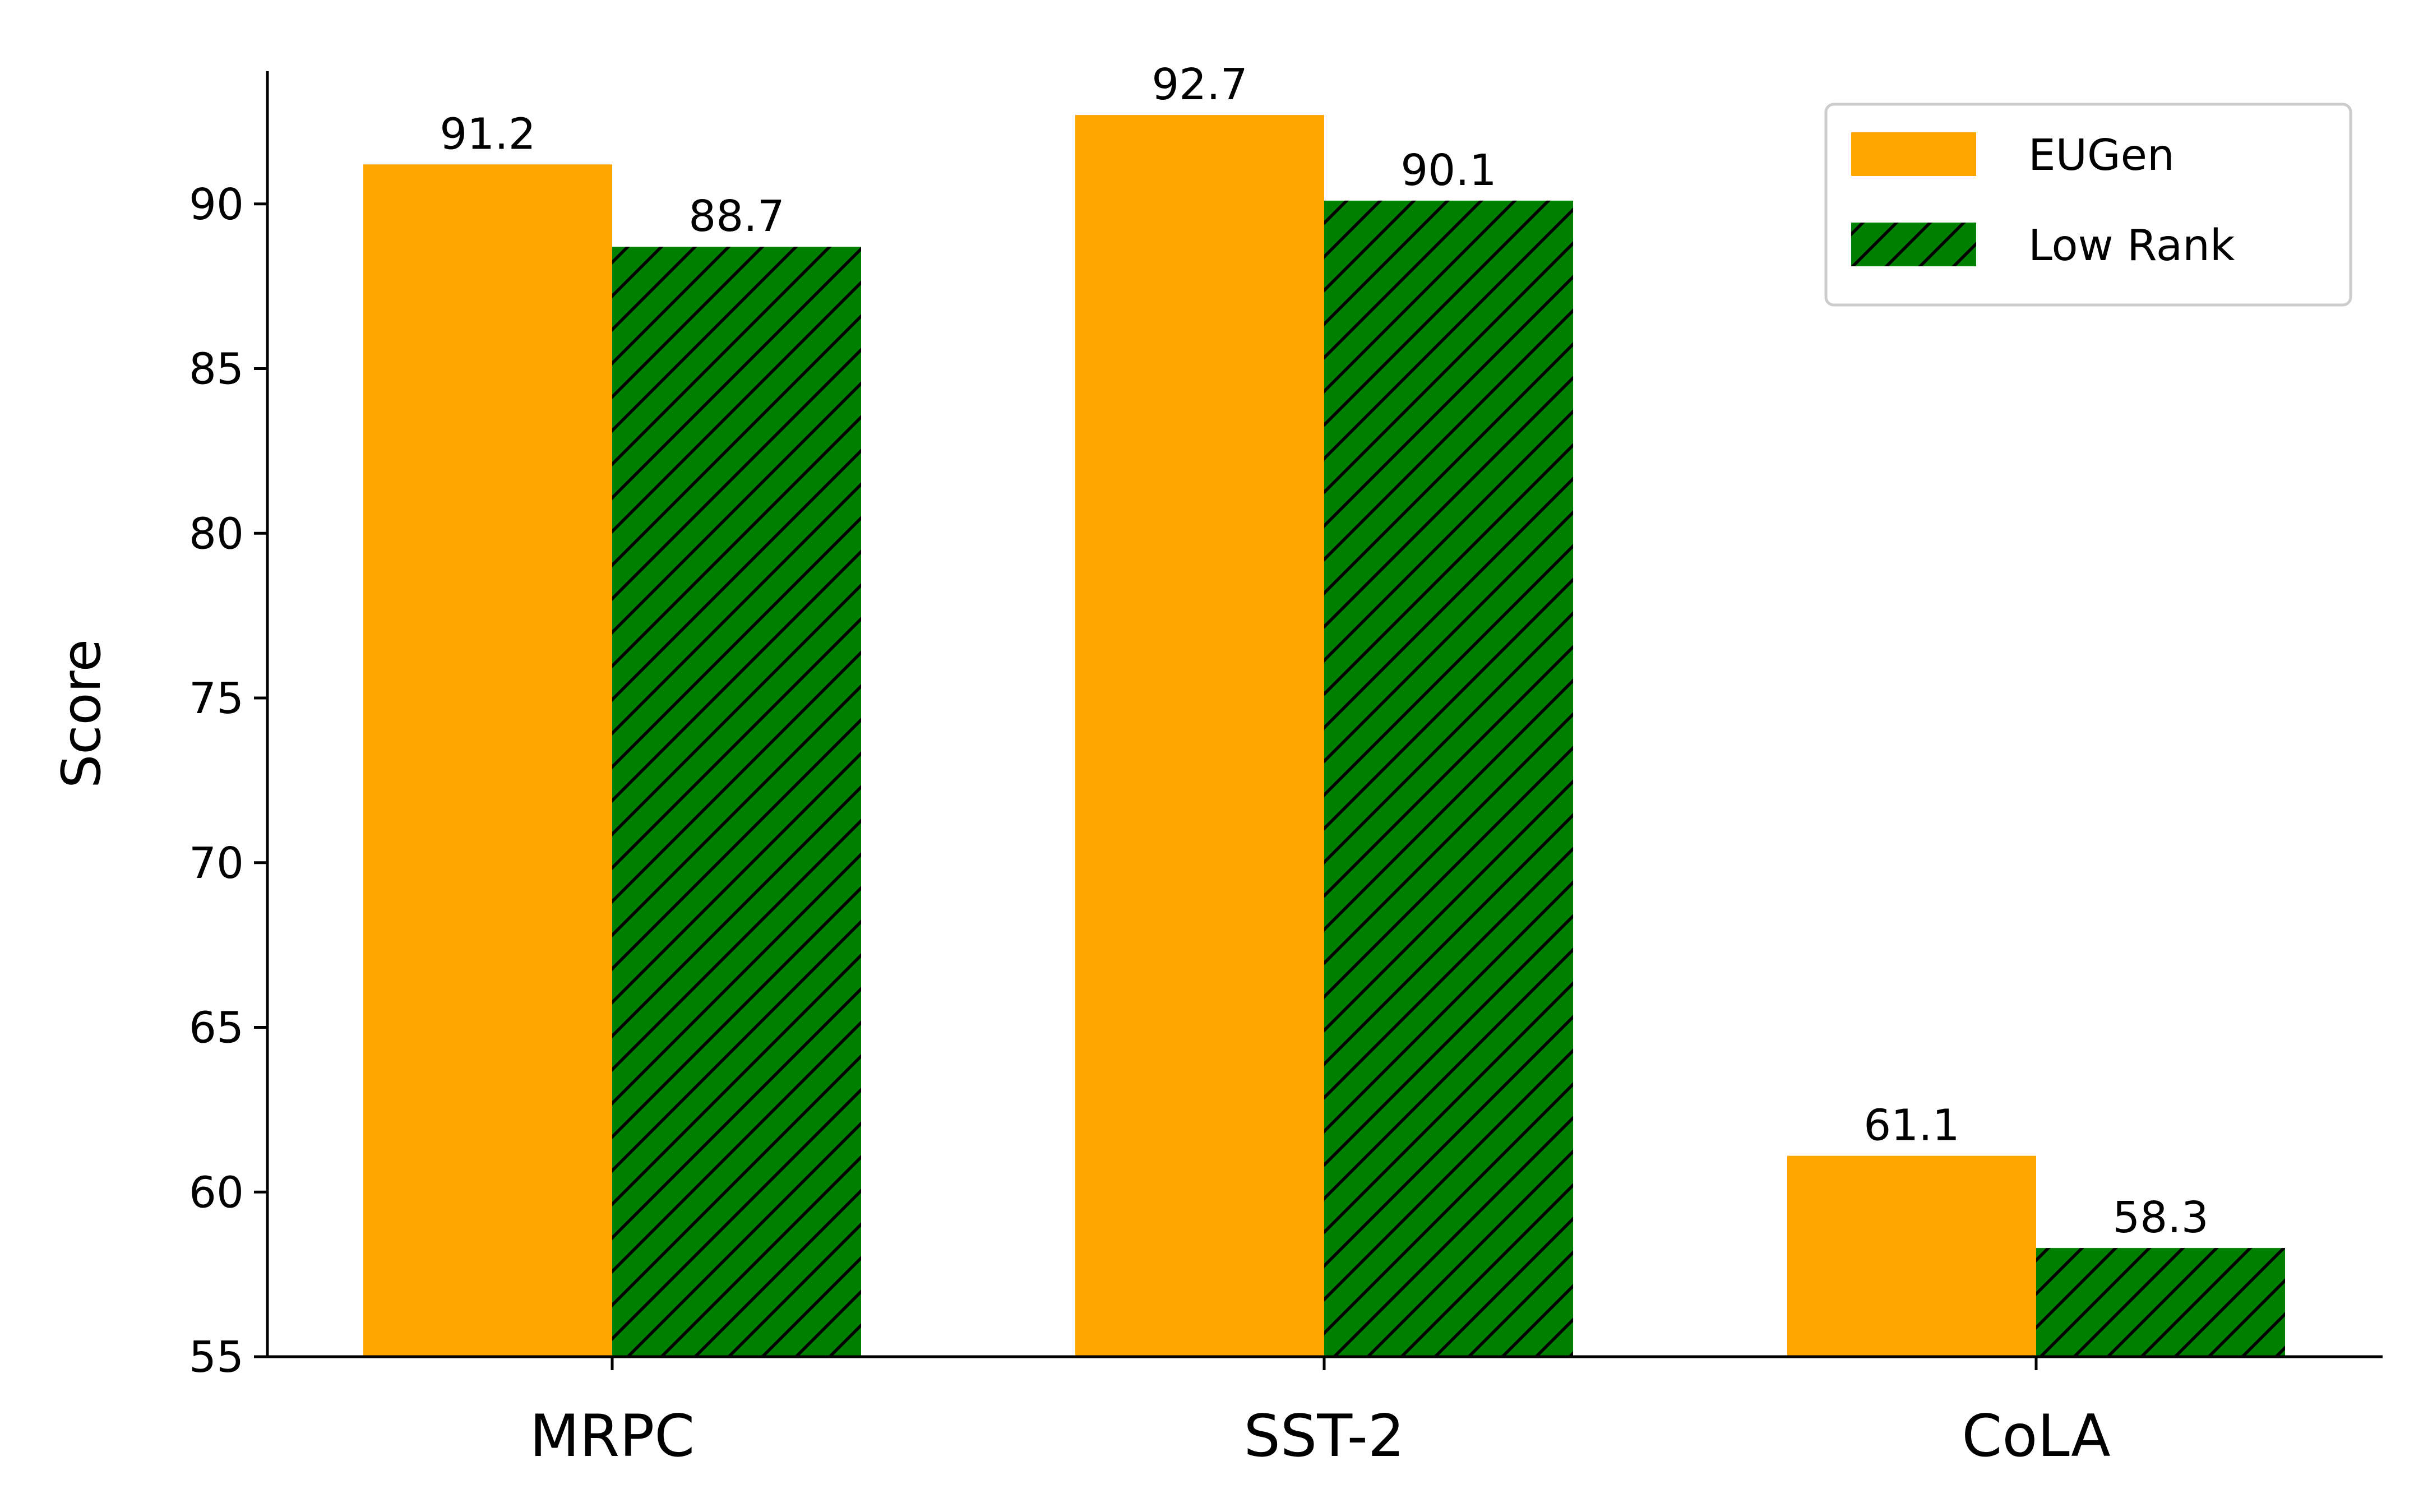 This screenshot has height=1512, width=2414. Describe the element at coordinates (1913, 245) in the screenshot. I see `legend-swatch-low-rank-hatch` at that location.